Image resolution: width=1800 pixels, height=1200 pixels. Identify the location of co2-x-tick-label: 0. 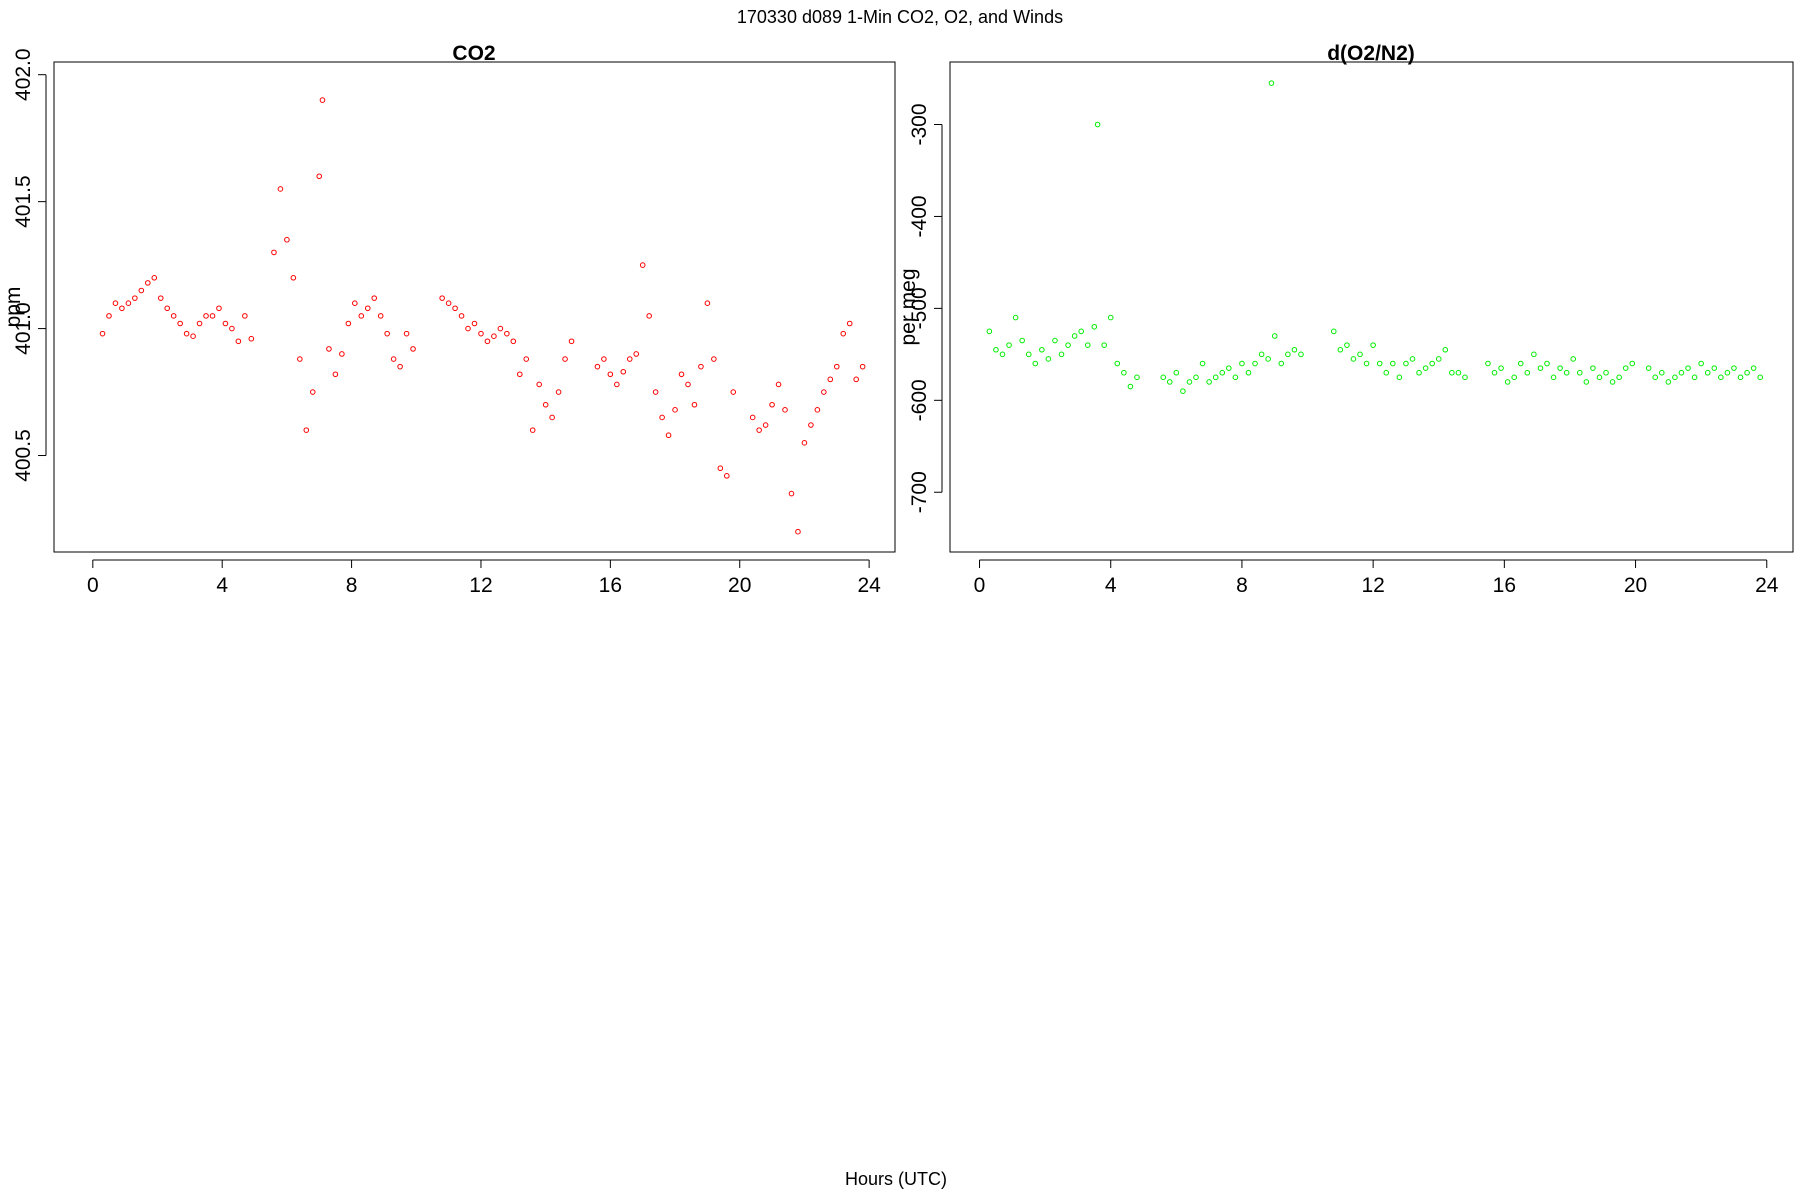
(93, 585).